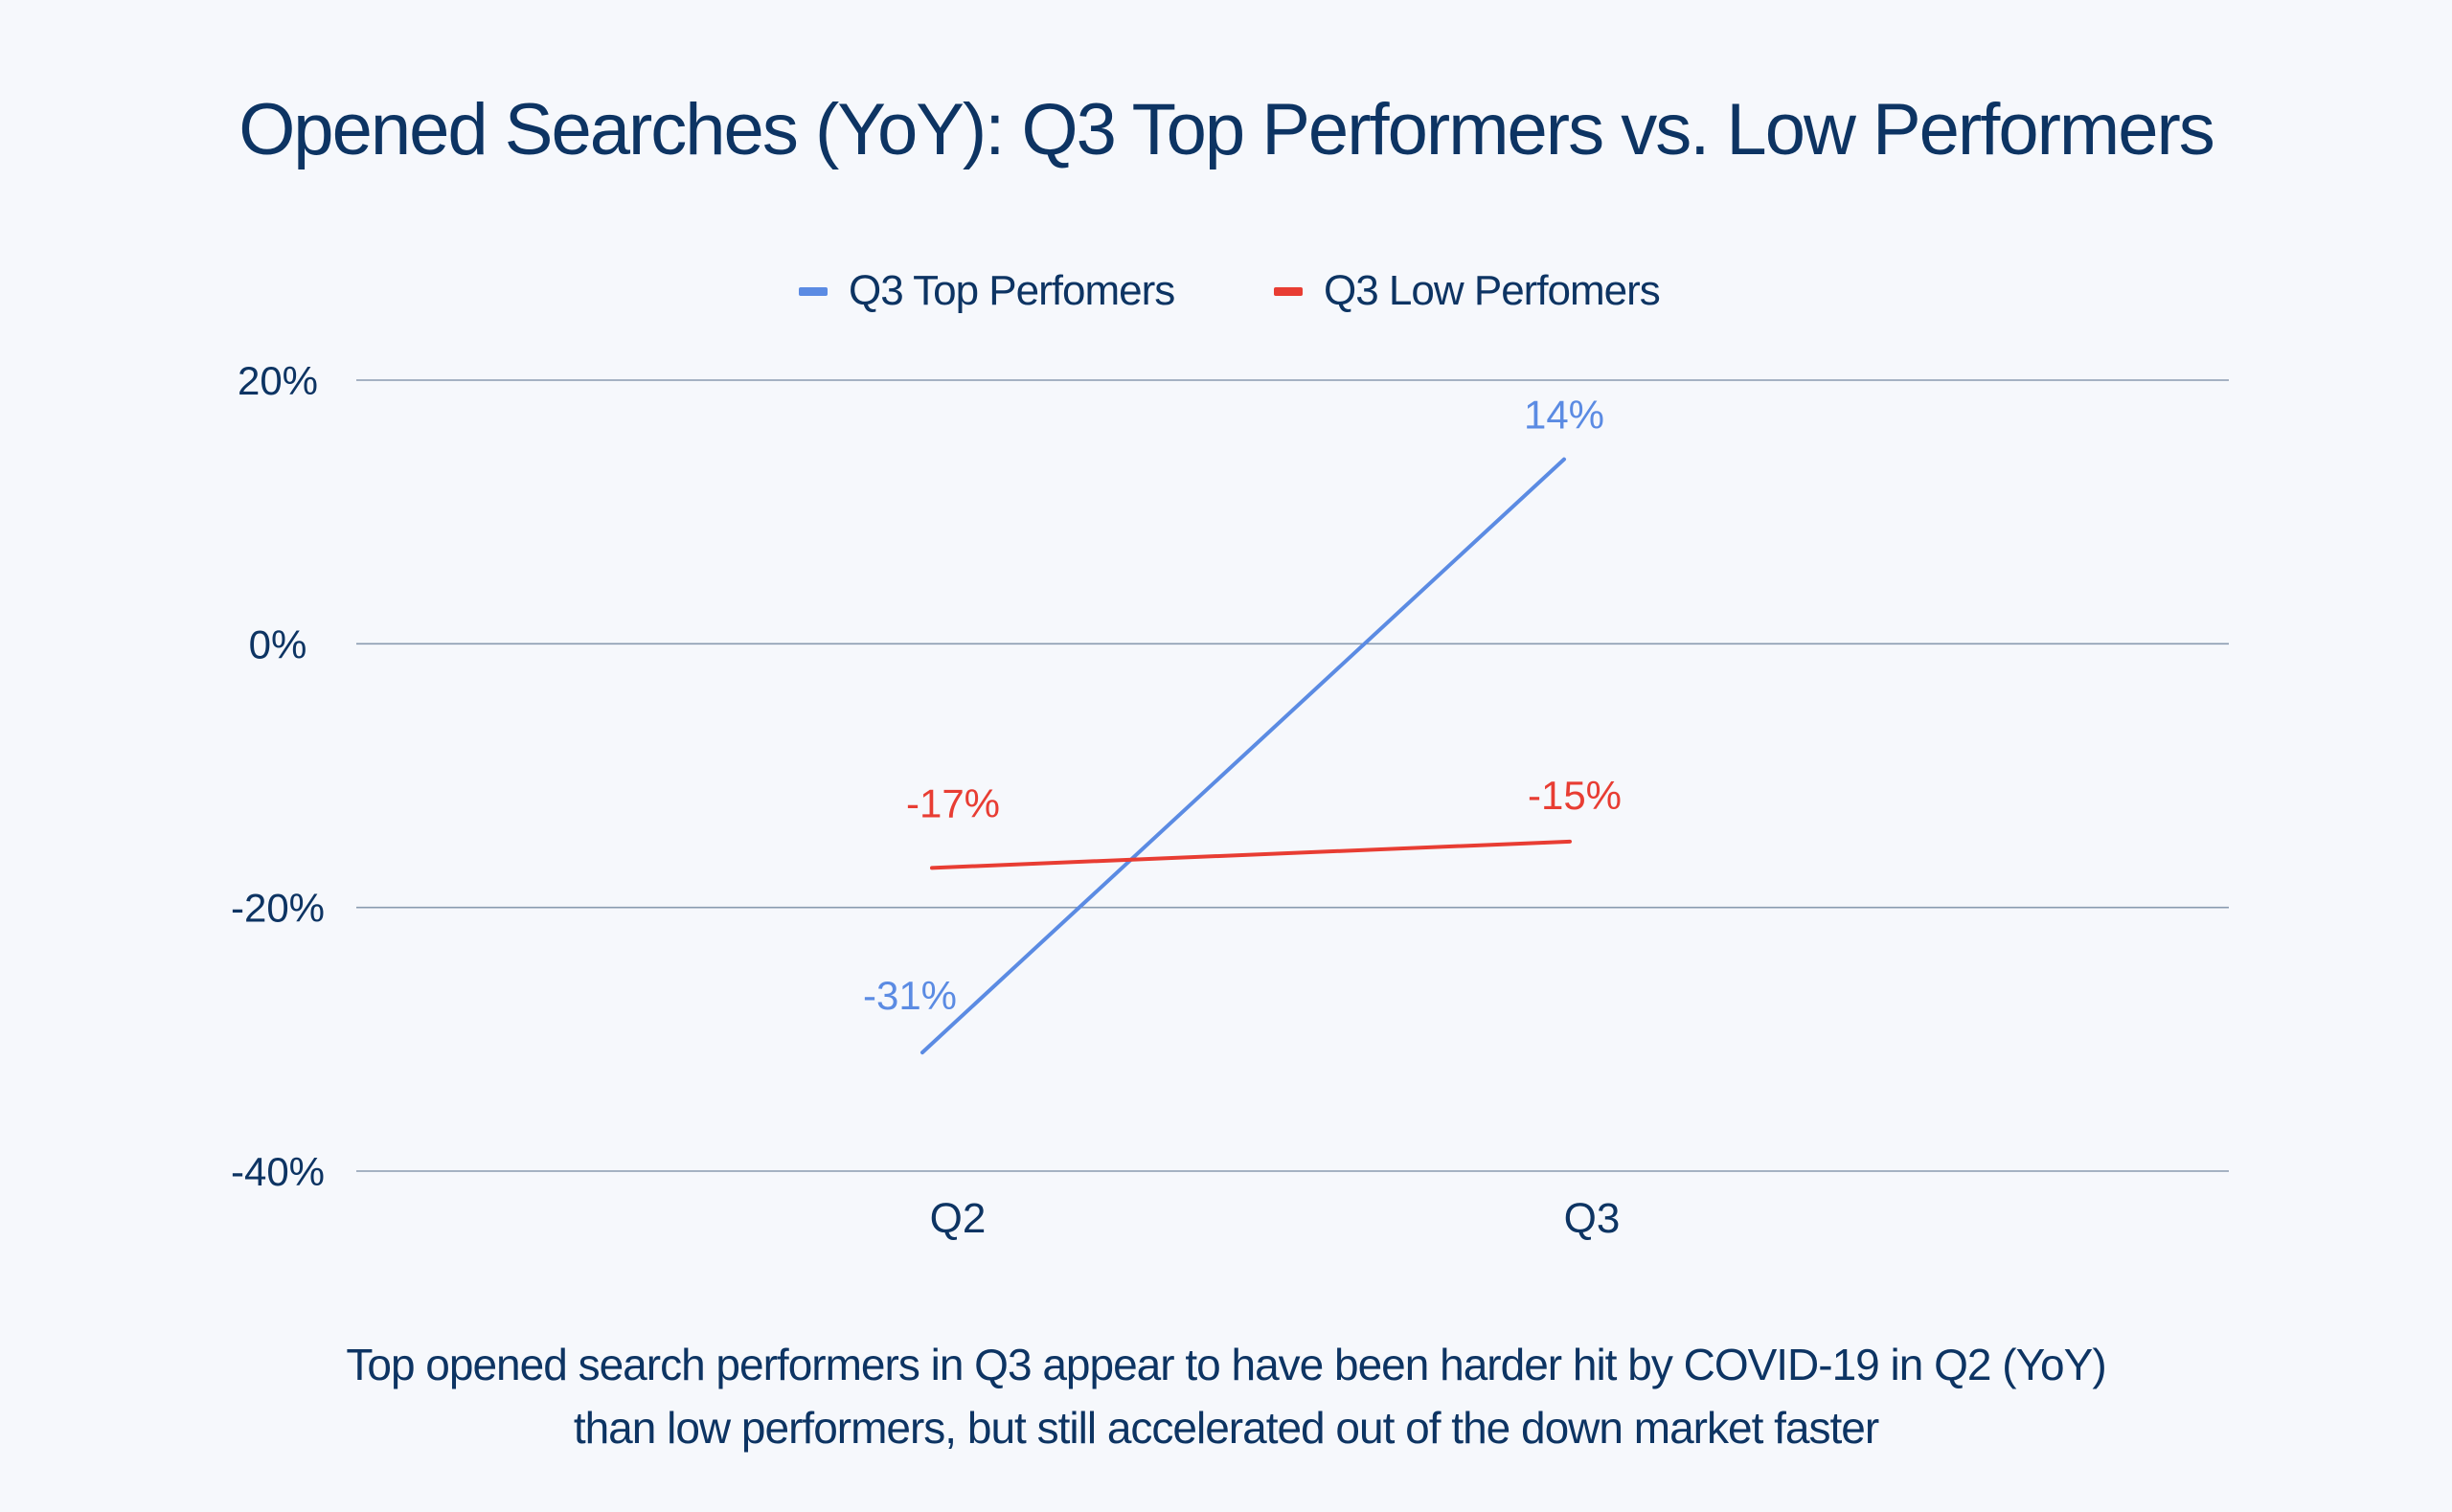  Describe the element at coordinates (1492, 290) in the screenshot. I see `legend-label-low-performers: Q3 Low Perfomers` at that location.